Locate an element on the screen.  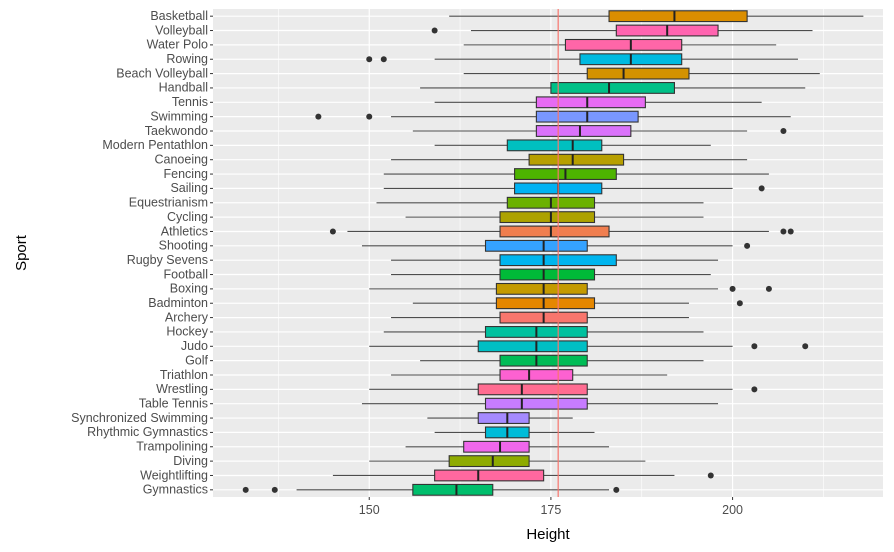
y-tick-label: Equestrianism is located at coordinates (168, 203).